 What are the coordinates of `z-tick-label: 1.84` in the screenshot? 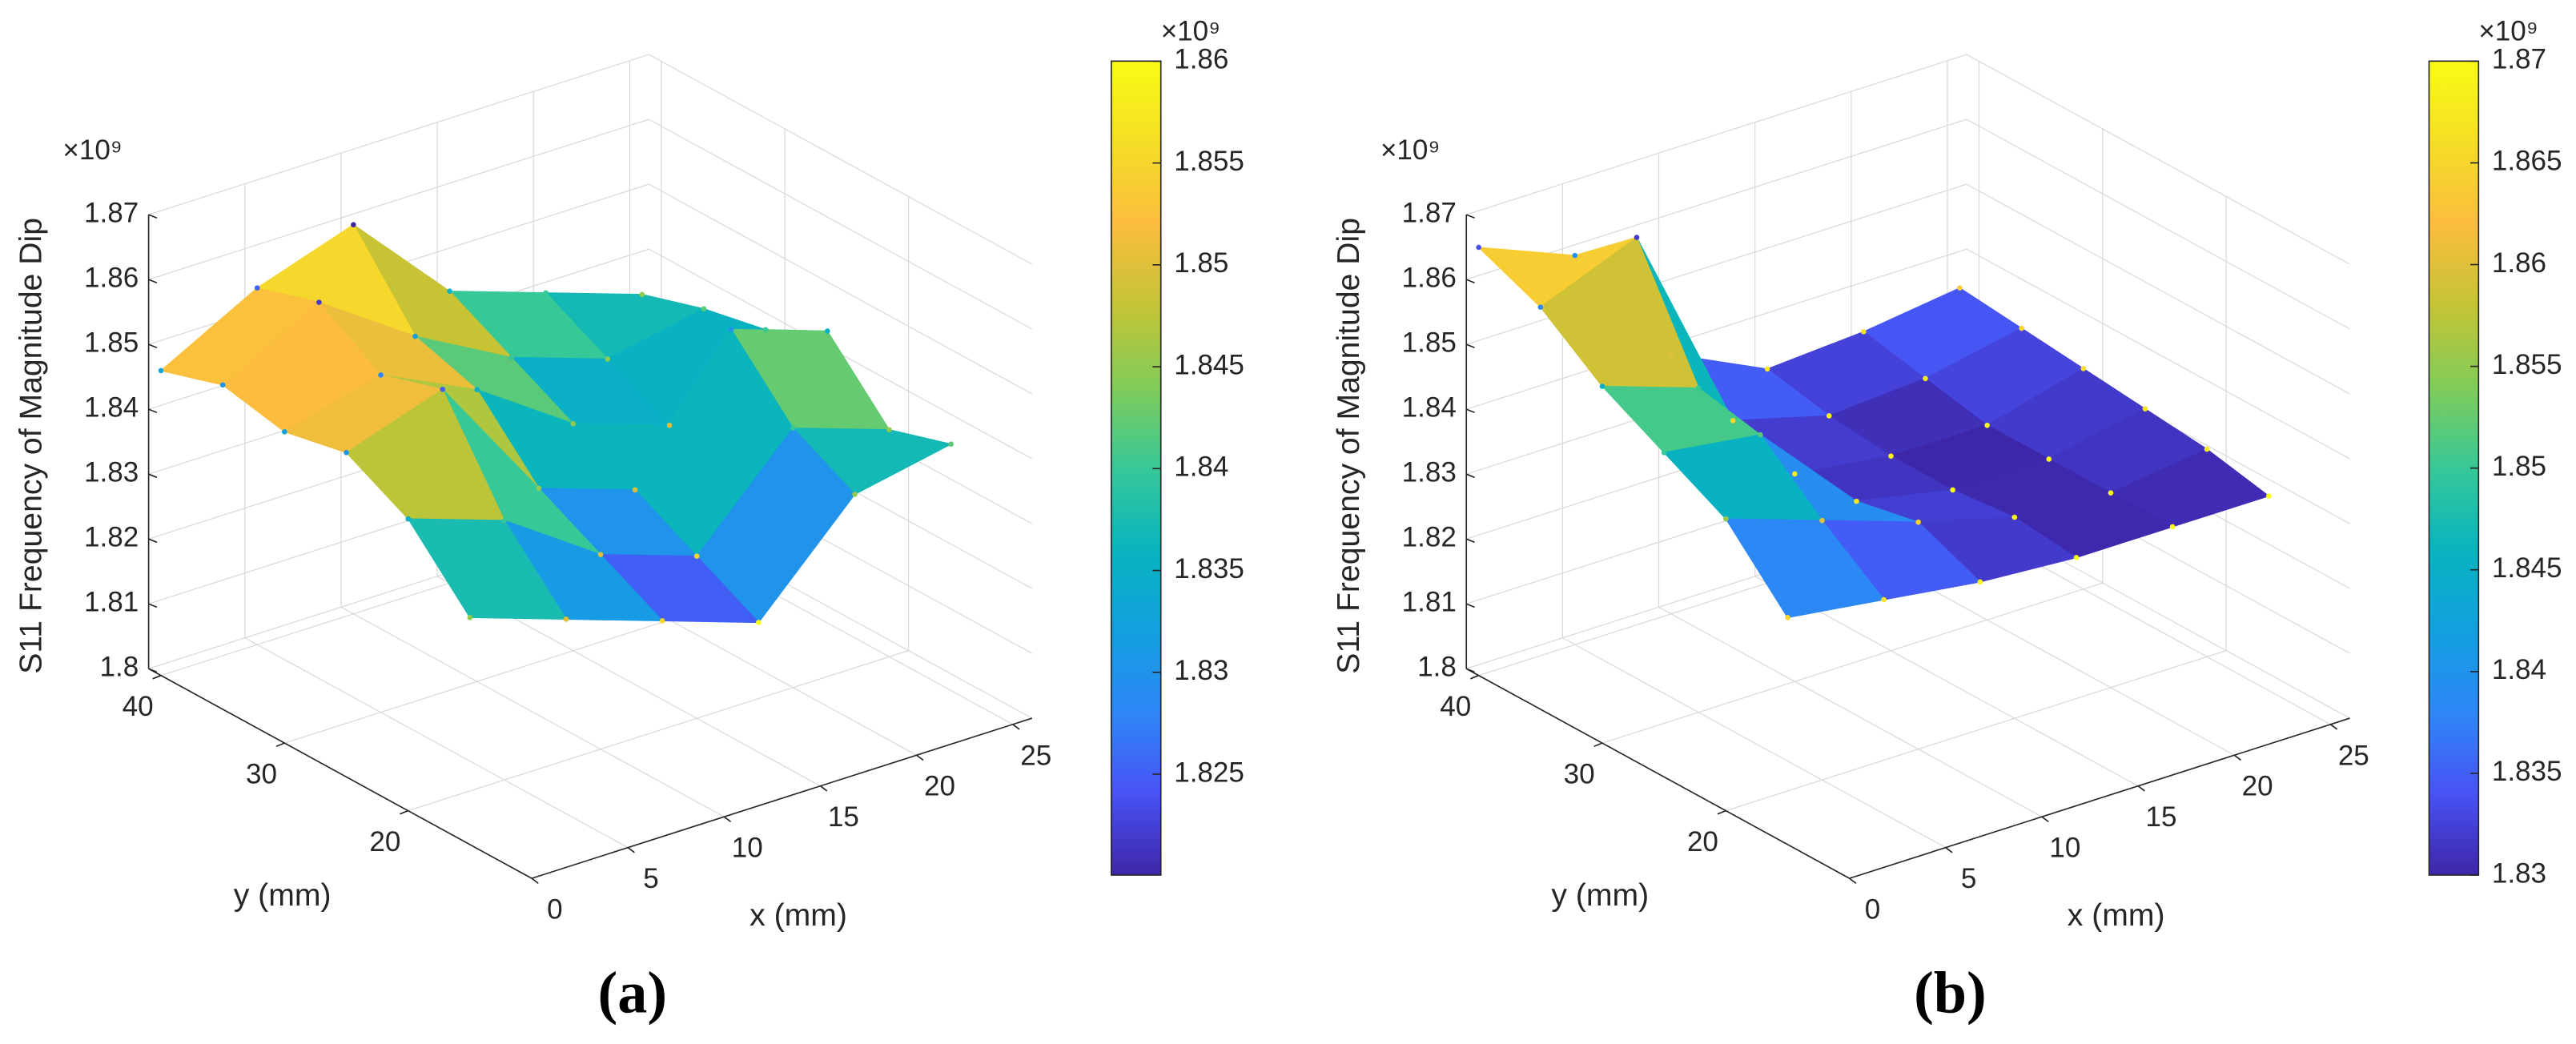 It's located at (111, 408).